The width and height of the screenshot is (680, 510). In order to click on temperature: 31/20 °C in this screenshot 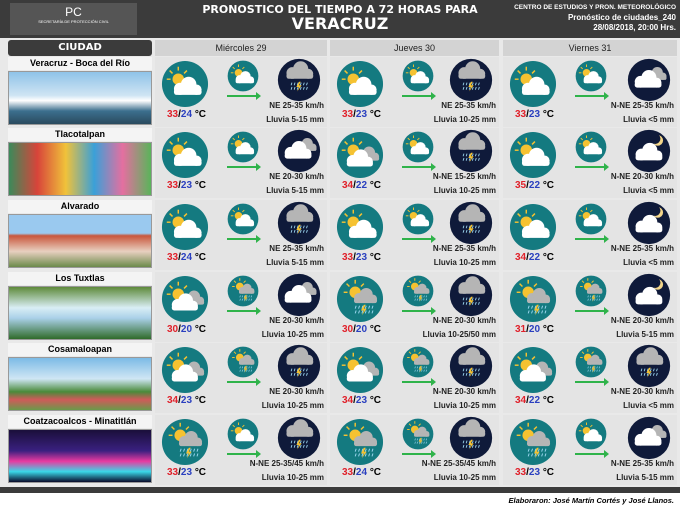, I will do `click(535, 329)`.